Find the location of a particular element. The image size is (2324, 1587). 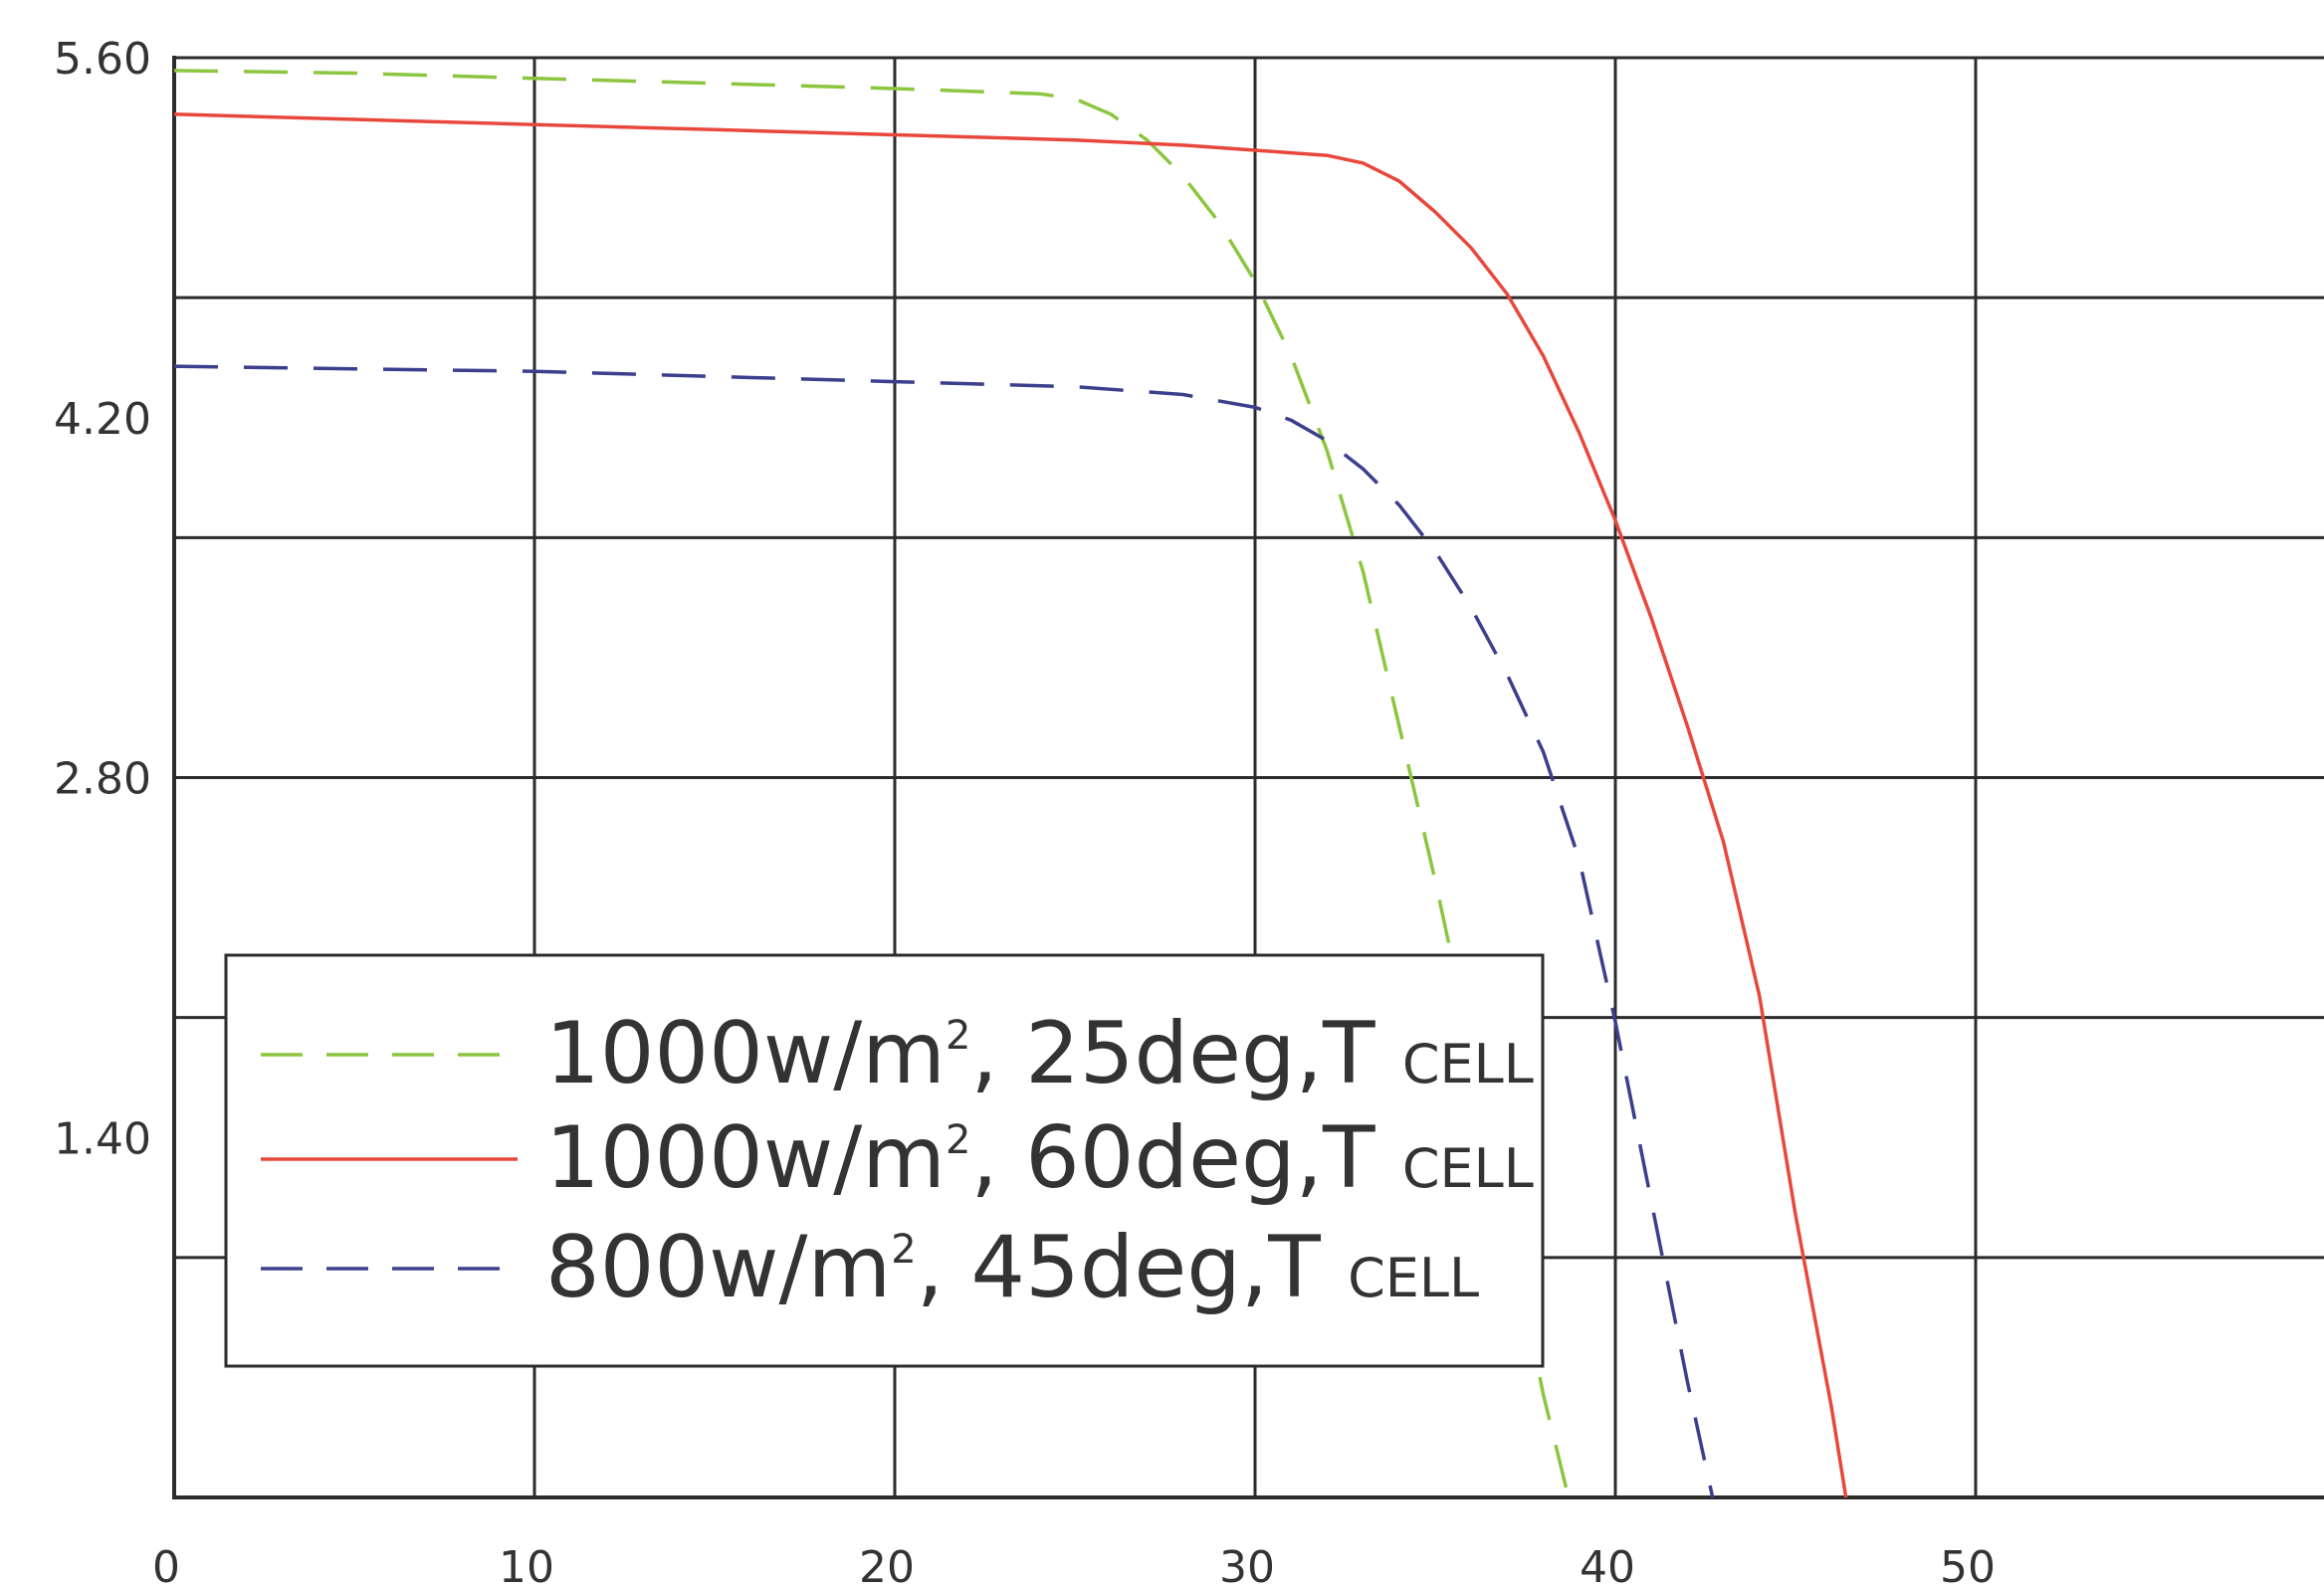

y-tick-label: 2.80 is located at coordinates (102, 780).